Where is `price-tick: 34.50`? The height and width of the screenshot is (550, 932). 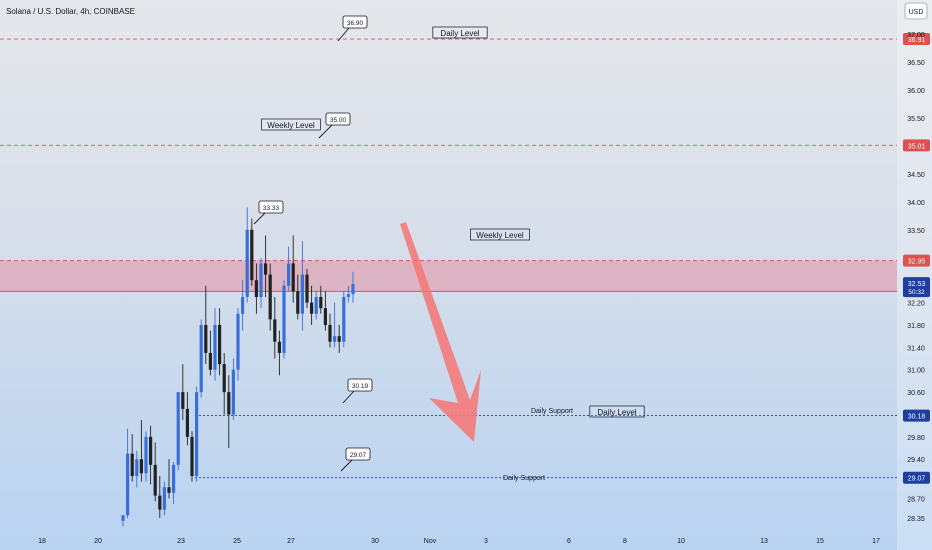
price-tick: 34.50 is located at coordinates (916, 175).